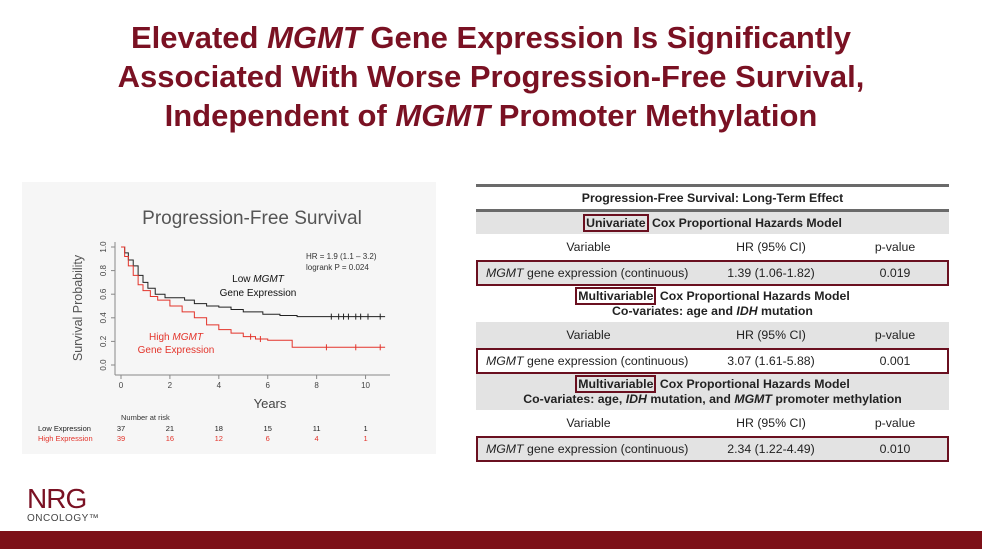  Describe the element at coordinates (616, 223) in the screenshot. I see `univariate-highlight: Univariate` at that location.